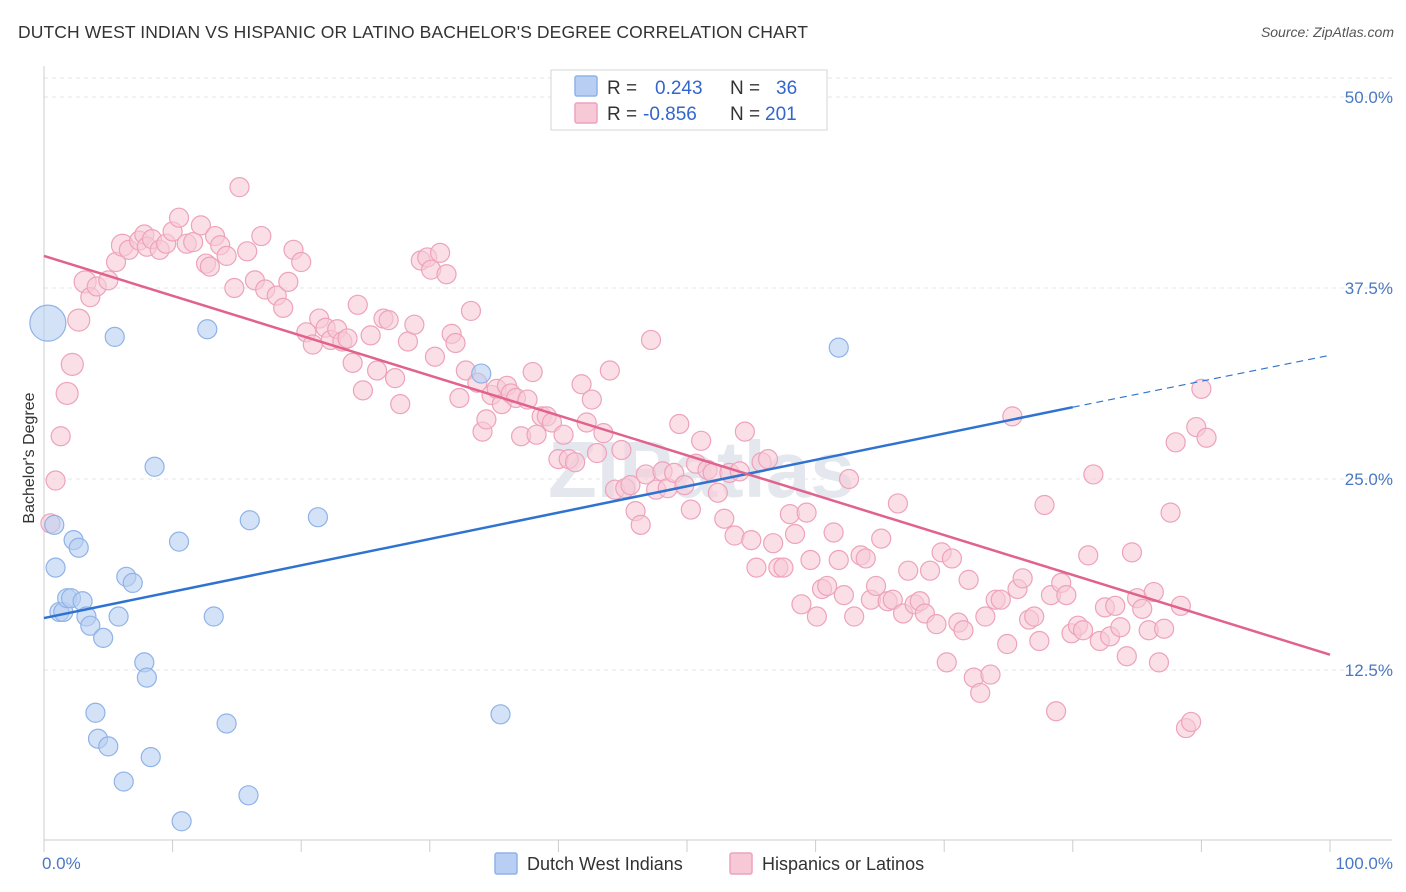 The height and width of the screenshot is (892, 1406). What do you see at coordinates (29, 457) in the screenshot?
I see `y-axis-label: Bachelor's Degree` at bounding box center [29, 457].